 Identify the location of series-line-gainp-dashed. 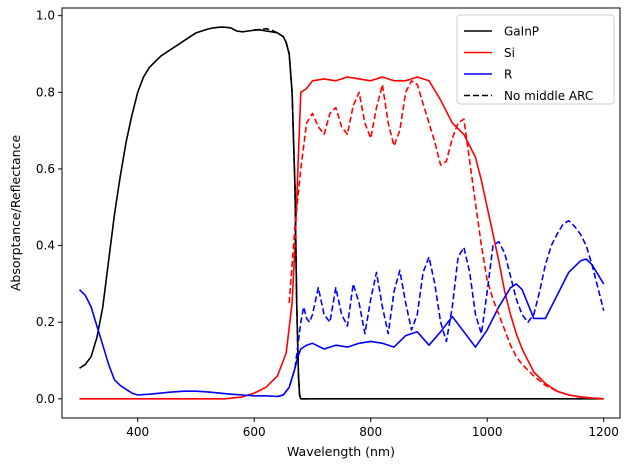
(283, 213).